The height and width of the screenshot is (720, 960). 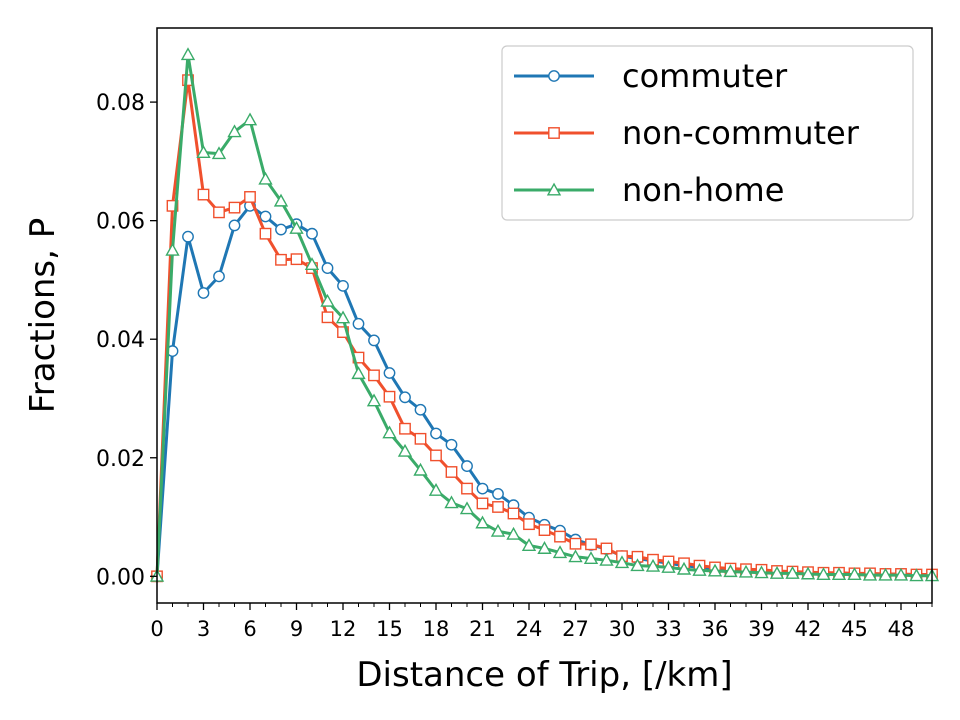 I want to click on x-axis: 0 3 6 9 12 15 18 21 24 27 30 33 36 39 42 45 48, so click(x=541, y=622).